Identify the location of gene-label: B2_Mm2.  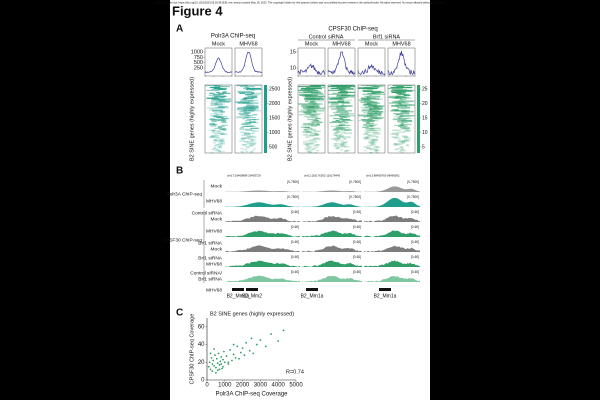
(252, 296).